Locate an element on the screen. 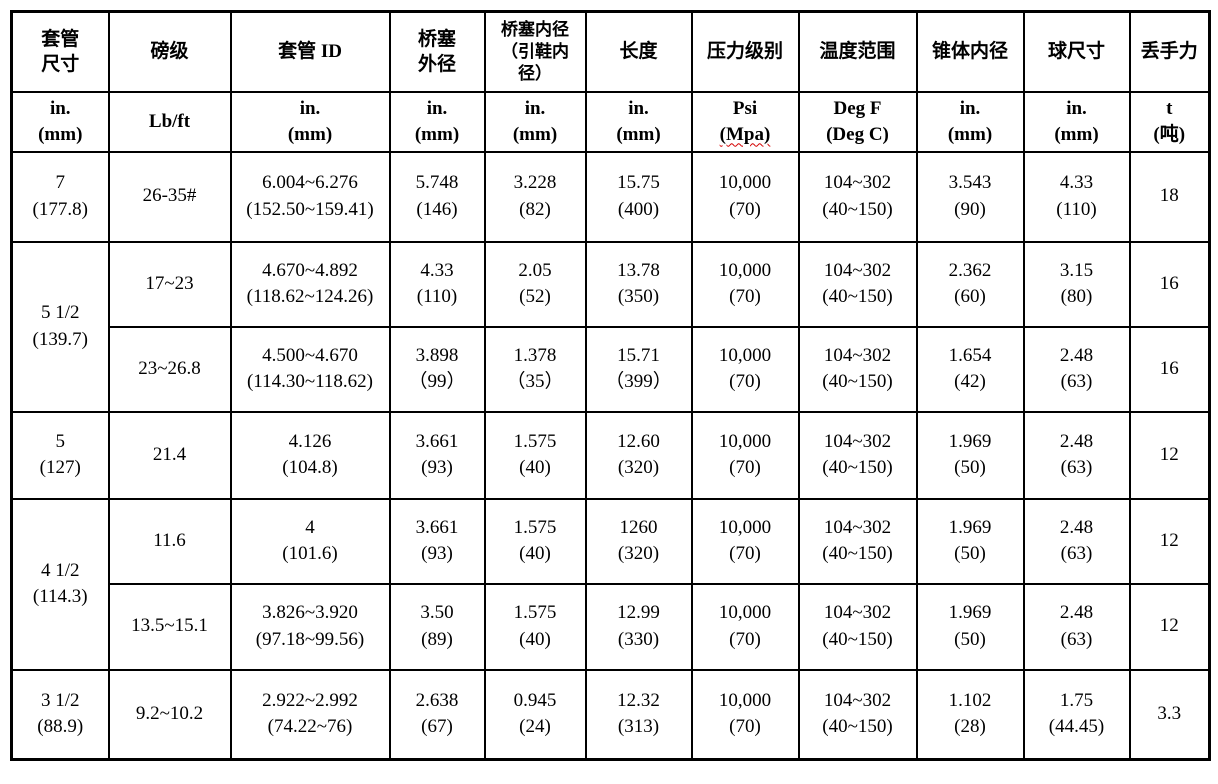 Image resolution: width=1218 pixels, height=784 pixels. unit-weight-grade: Lb/ft is located at coordinates (169, 121).